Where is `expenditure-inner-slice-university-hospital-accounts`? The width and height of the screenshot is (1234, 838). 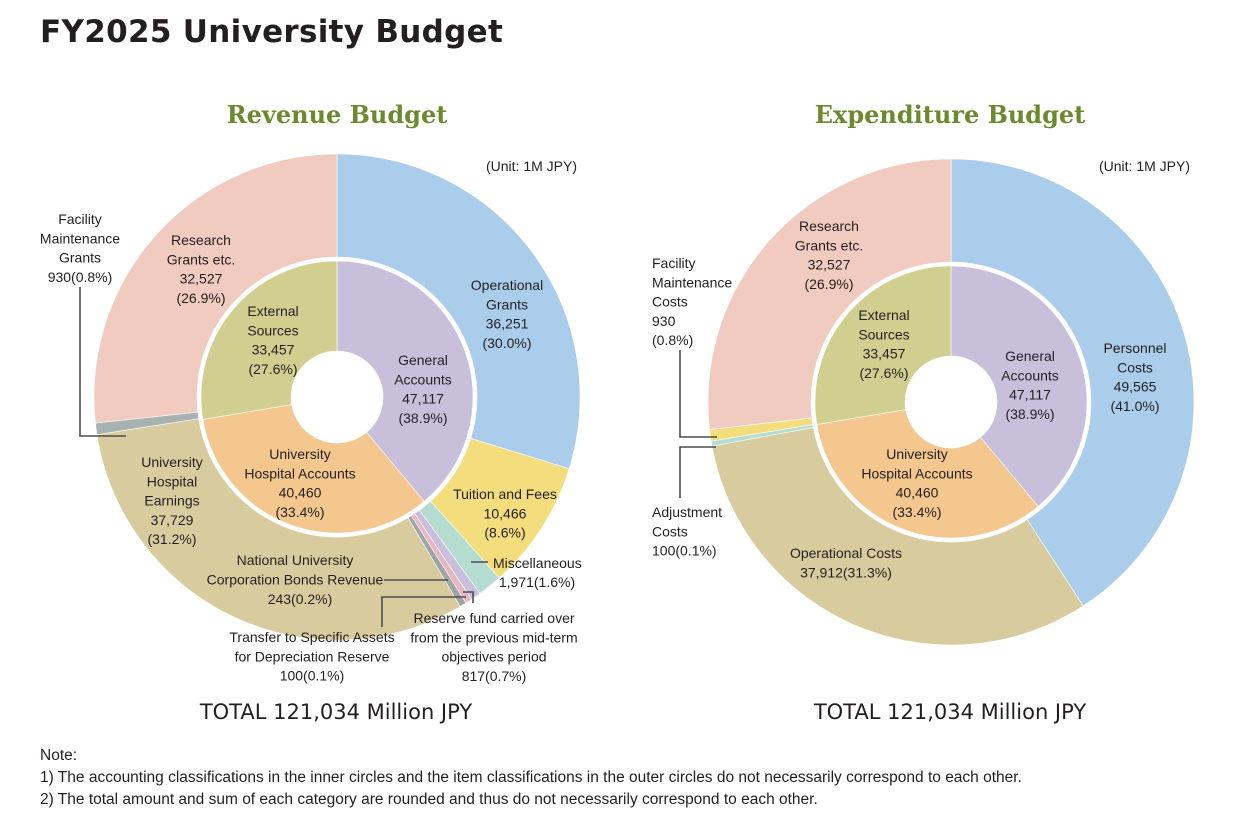 expenditure-inner-slice-university-hospital-accounts is located at coordinates (927, 474).